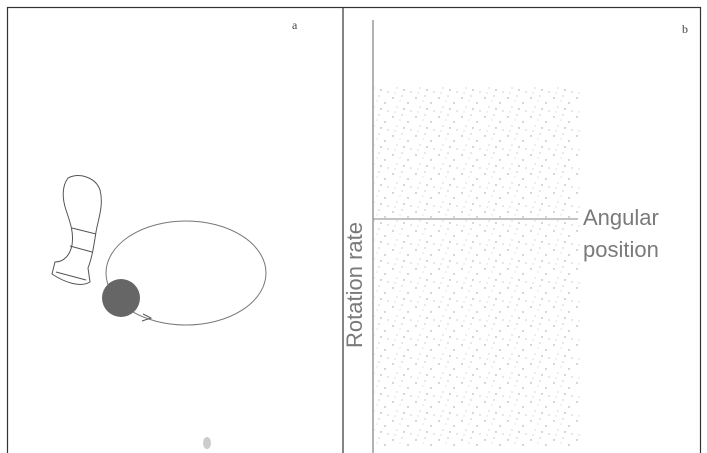  Describe the element at coordinates (76, 254) in the screenshot. I see `leg-detail` at that location.